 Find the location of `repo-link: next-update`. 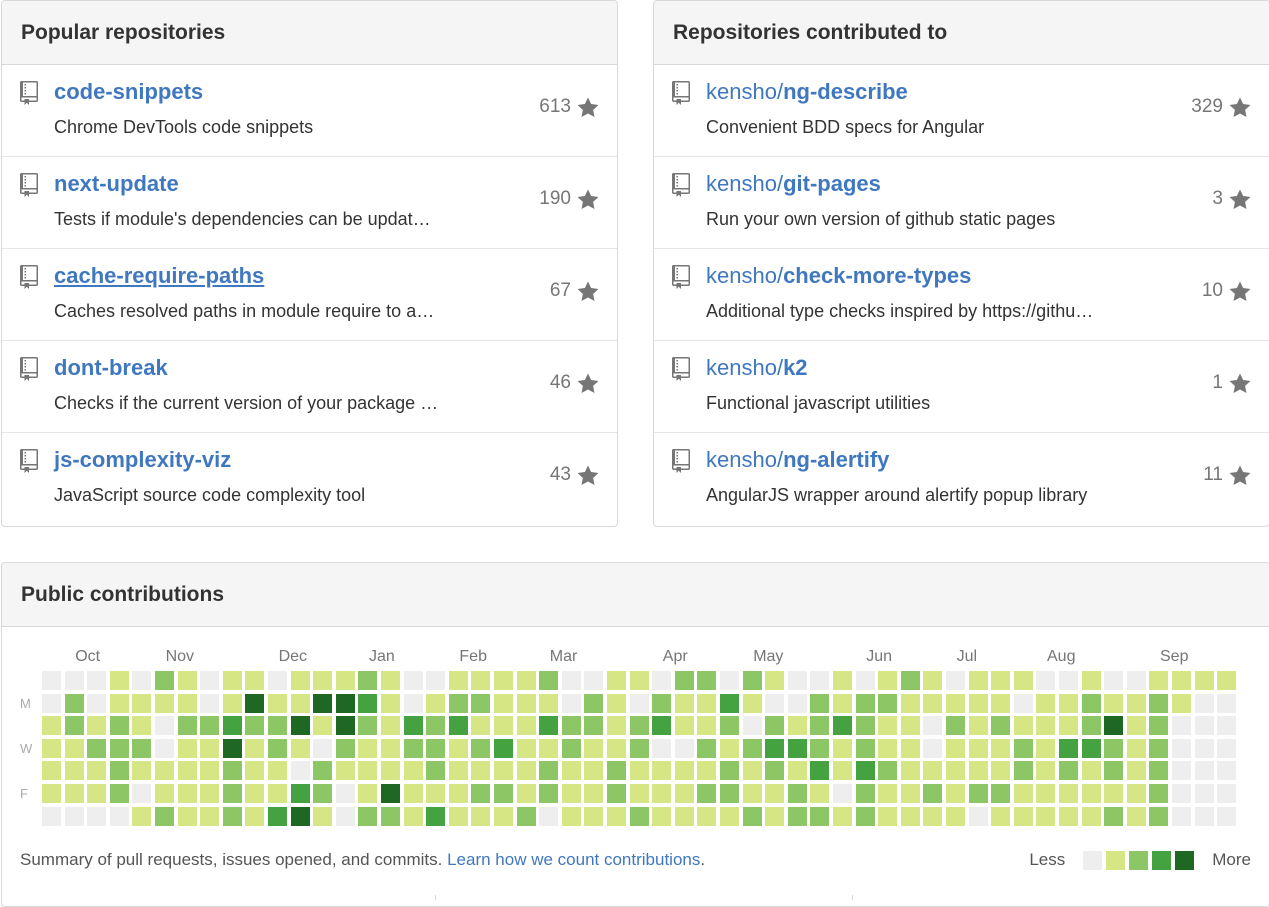

repo-link: next-update is located at coordinates (116, 184).